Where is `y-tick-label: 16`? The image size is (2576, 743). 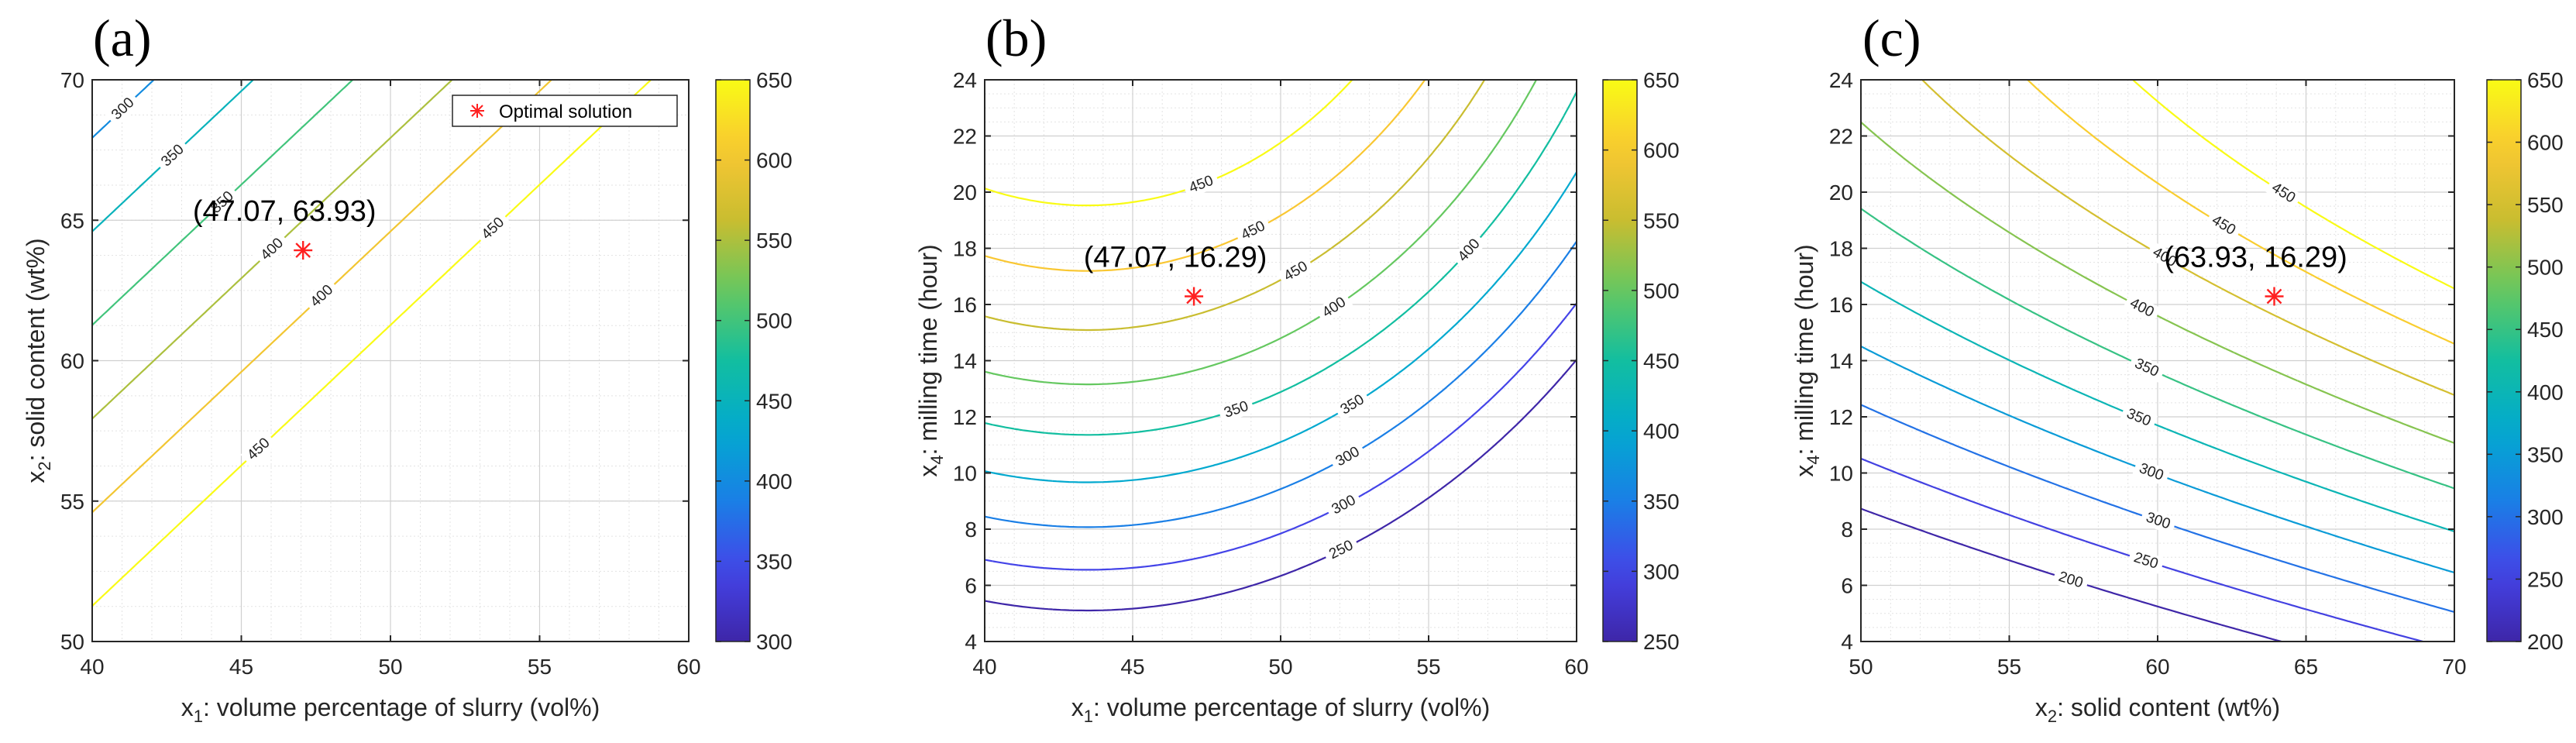
y-tick-label: 16 is located at coordinates (1841, 305).